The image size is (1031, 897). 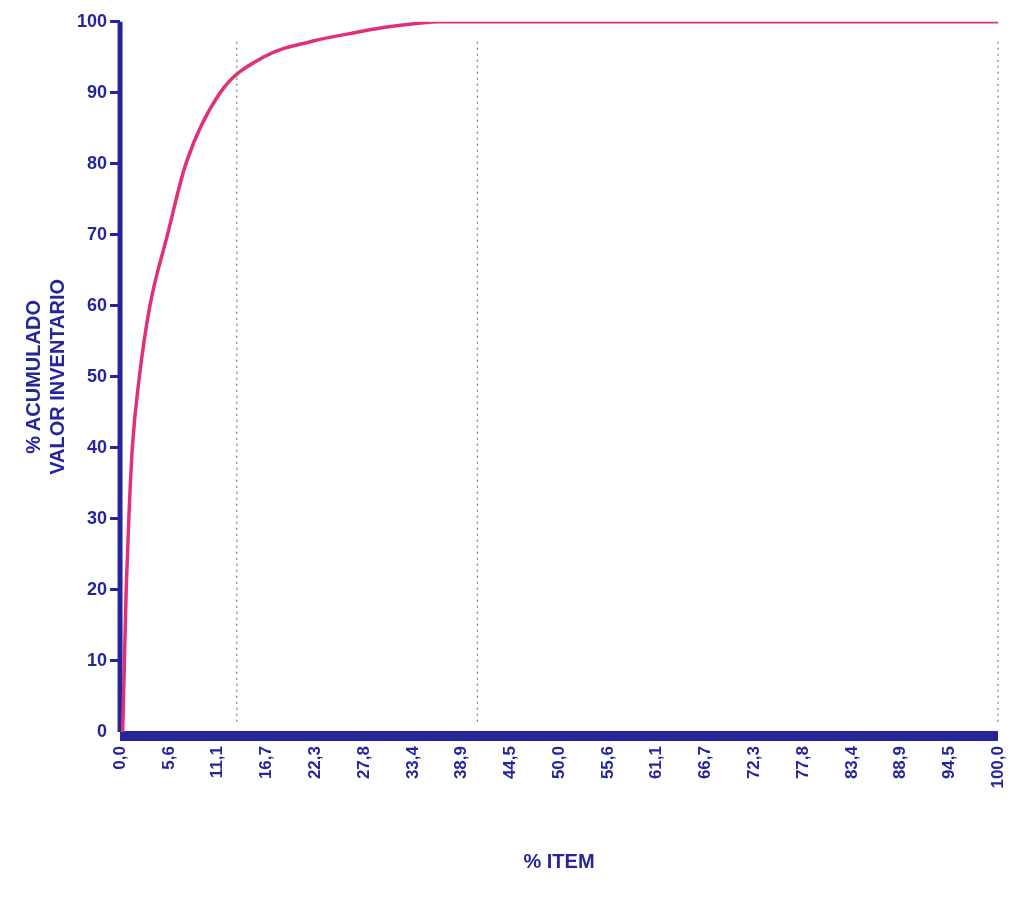 What do you see at coordinates (97, 304) in the screenshot?
I see `y-tick-label: 60` at bounding box center [97, 304].